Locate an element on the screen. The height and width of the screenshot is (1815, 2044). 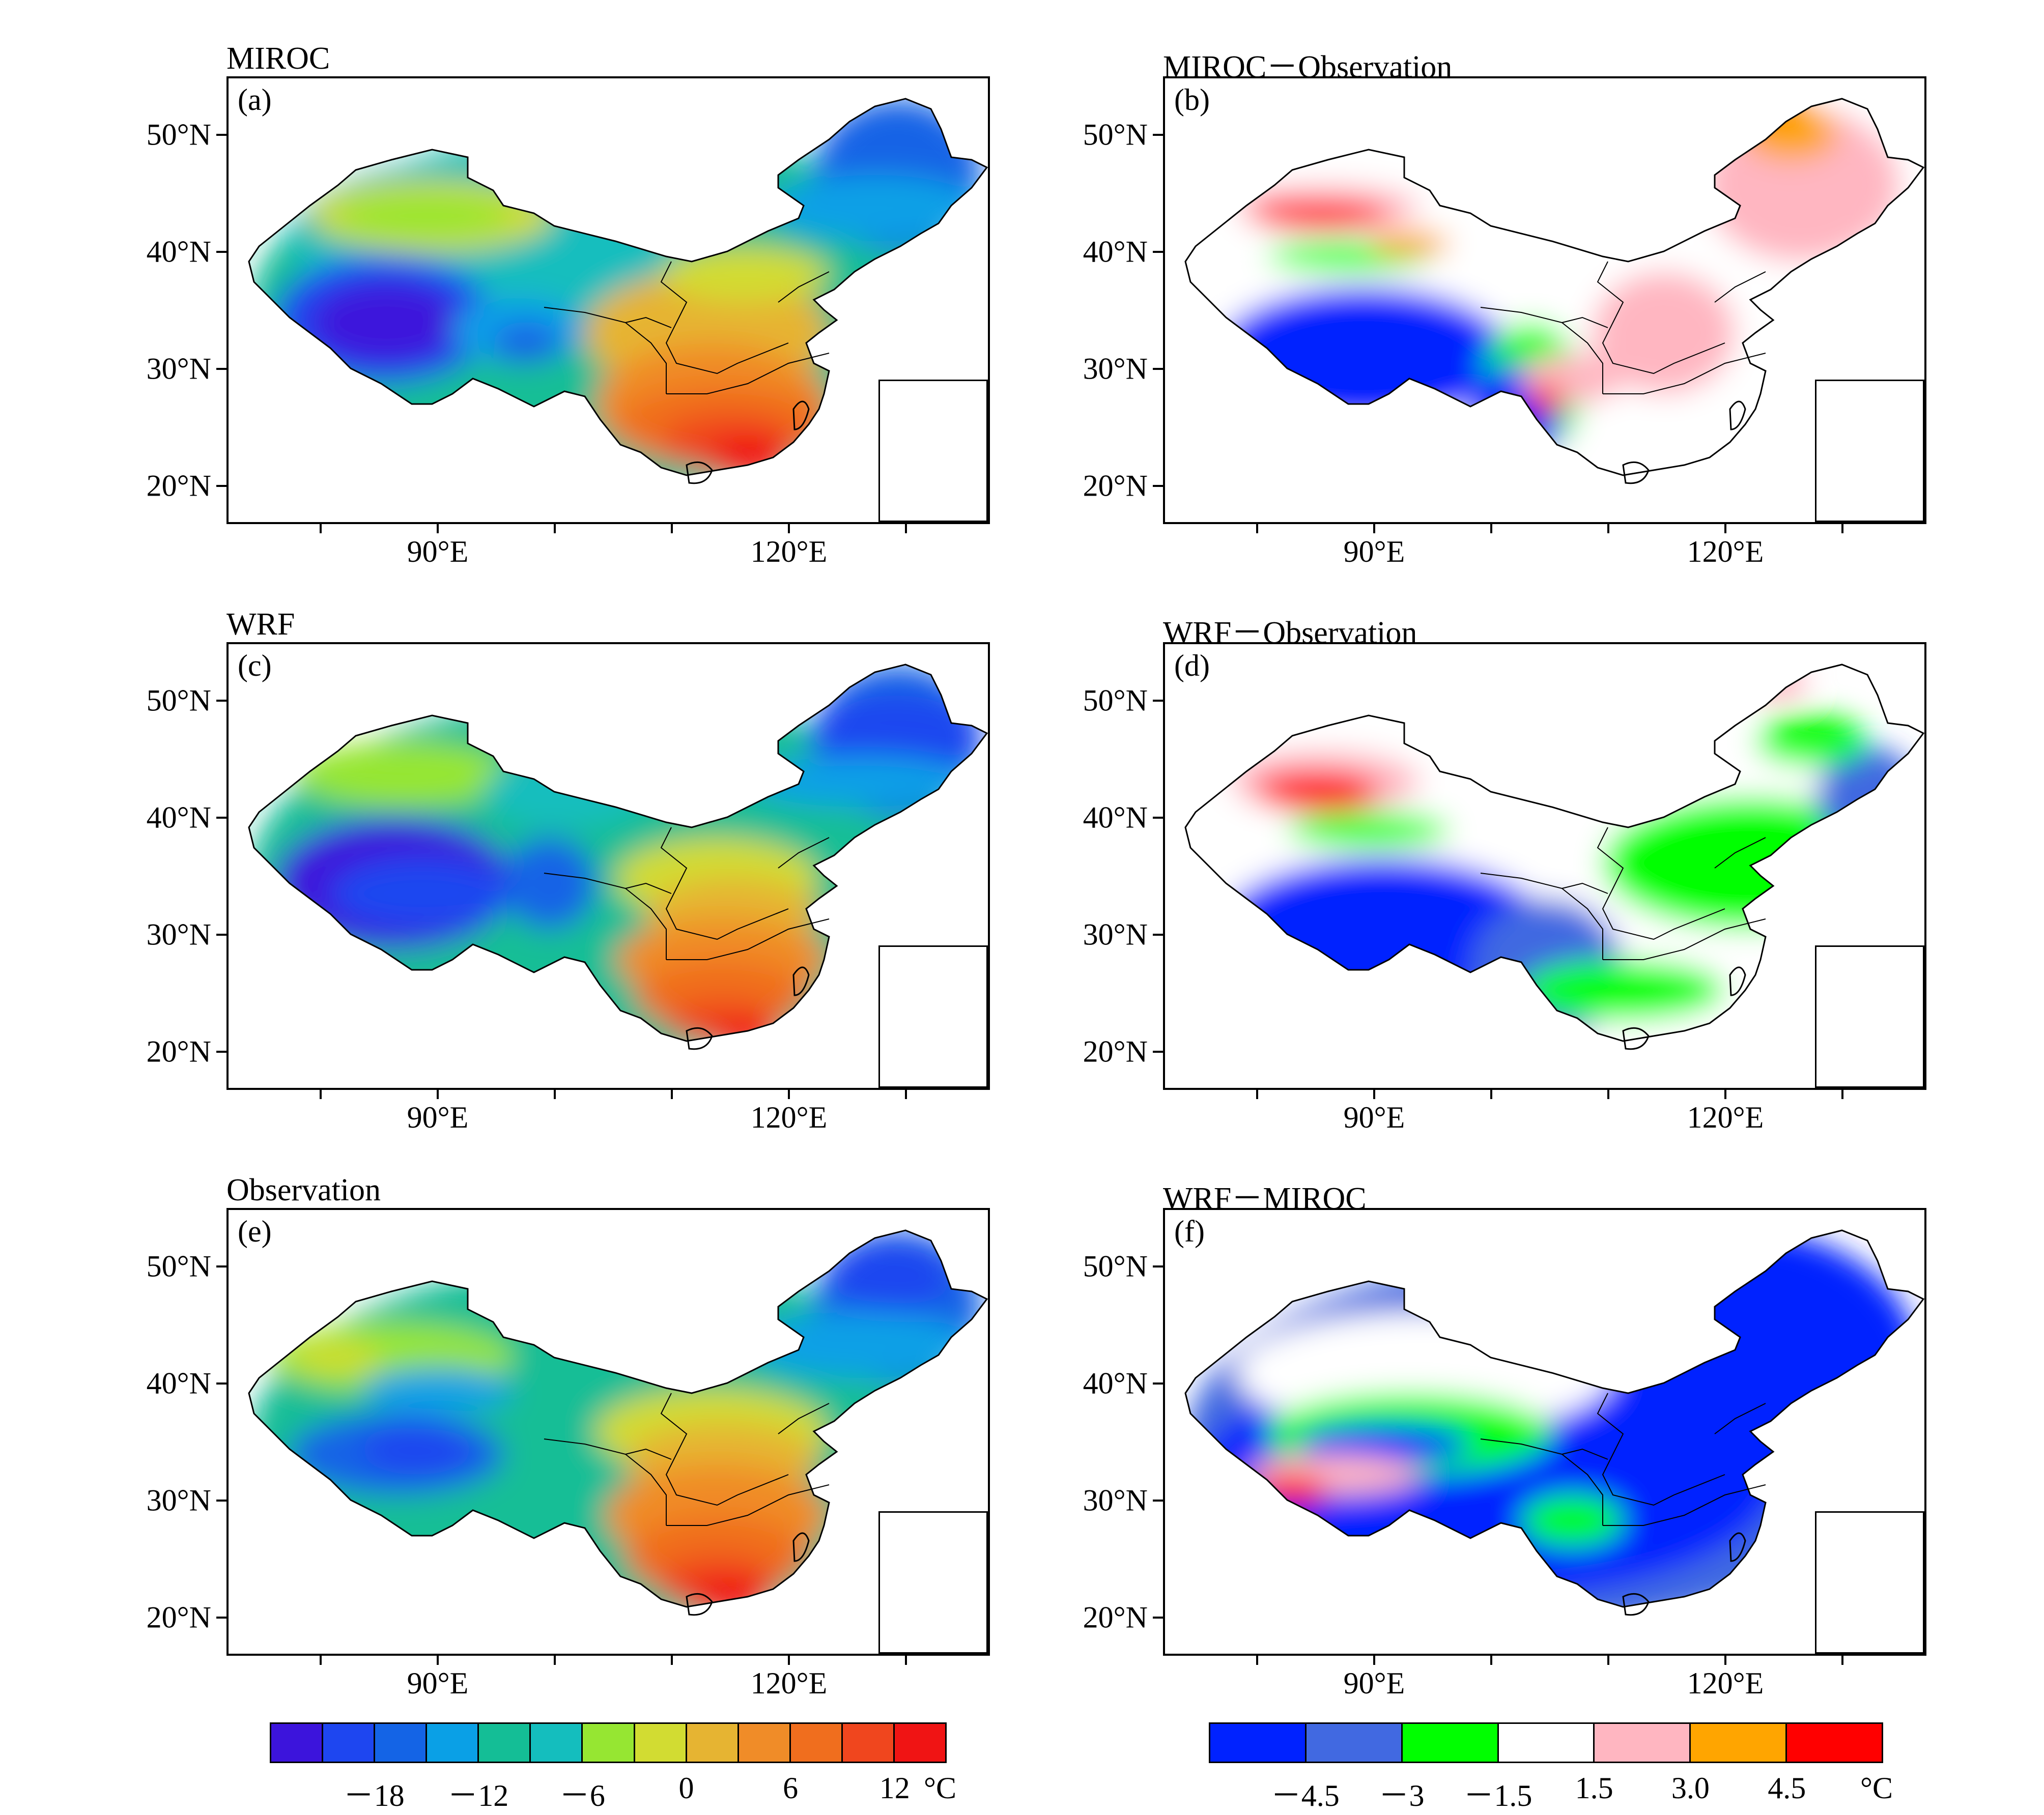
panel-f-wrf-minus-miroc: WRF－MIROC (f) 50°N 40°N 30°N 20°N 90°E 120°E is located at coordinates (1504, 1441).